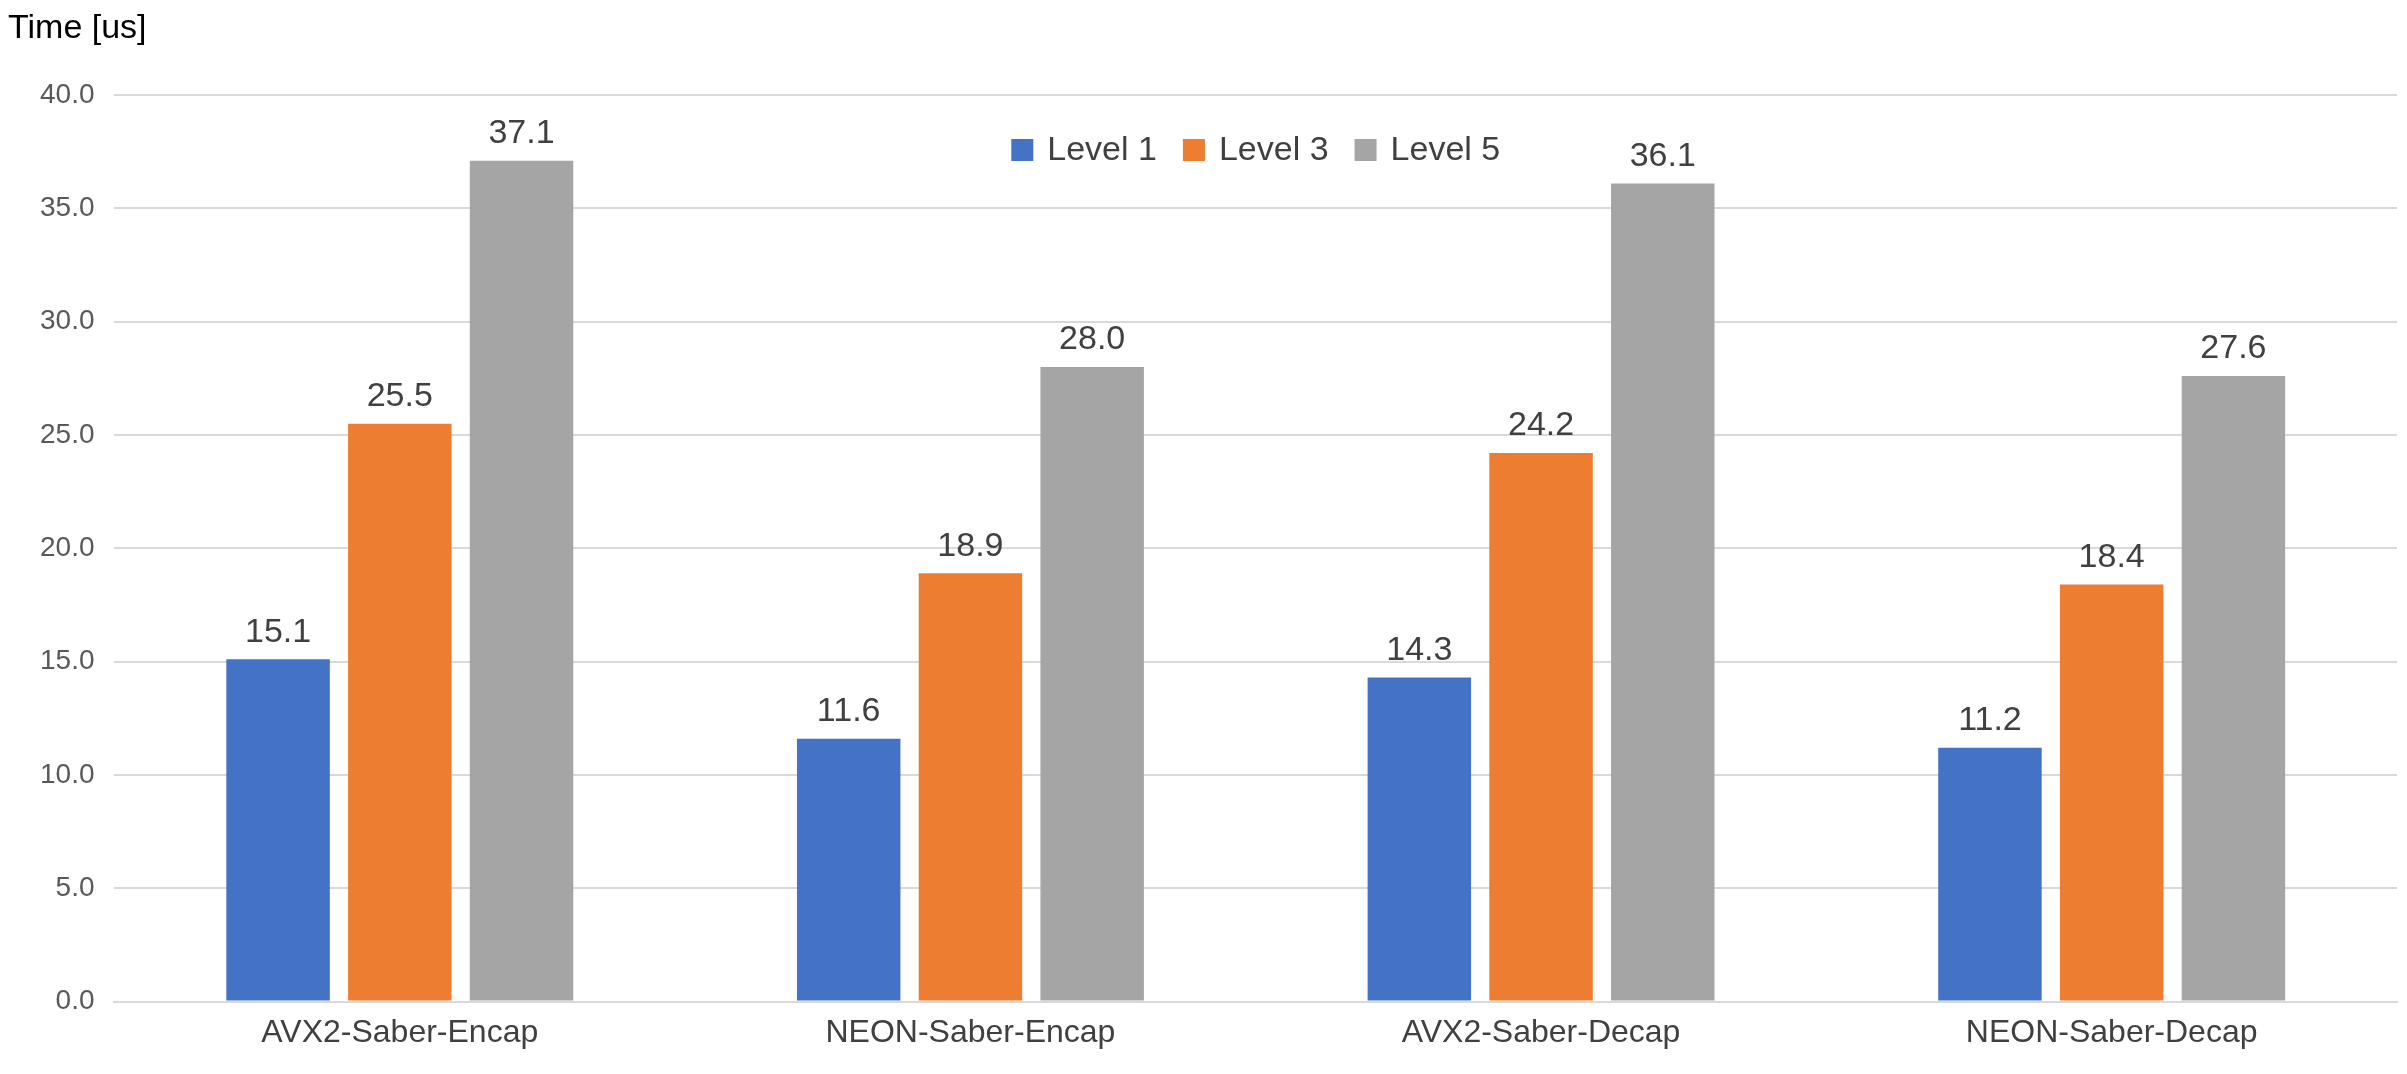 This screenshot has height=1074, width=2407. Describe the element at coordinates (67, 433) in the screenshot. I see `y-tick-label: 25.0` at that location.